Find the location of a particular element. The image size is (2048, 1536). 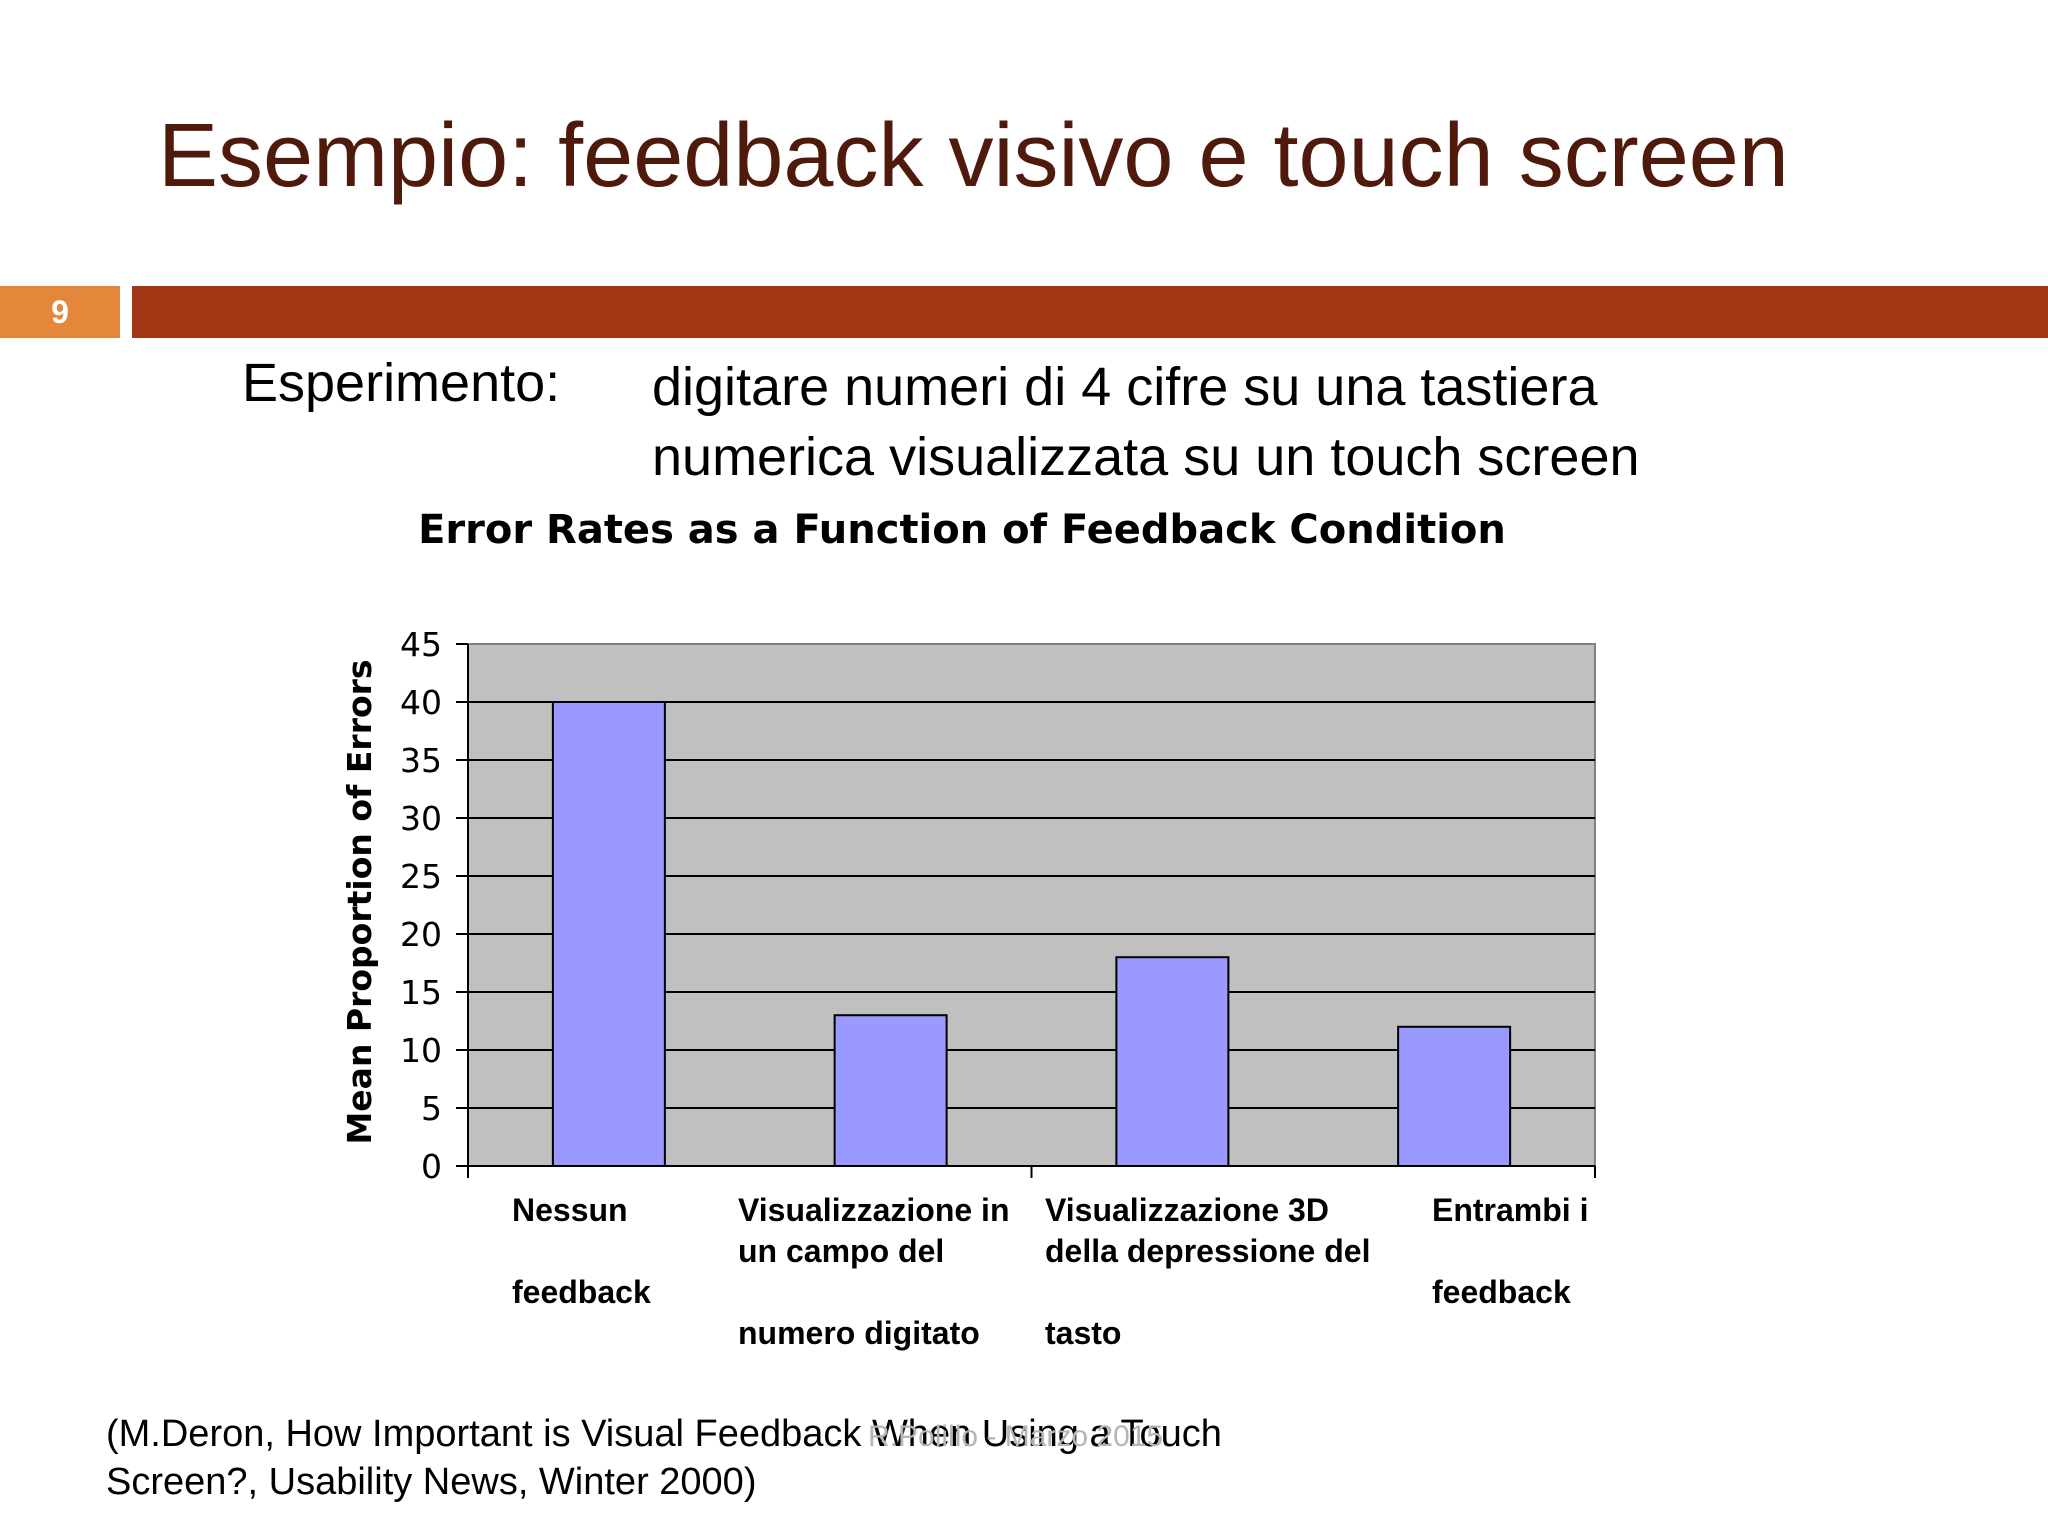

y-tick-label: 20 is located at coordinates (421, 934).